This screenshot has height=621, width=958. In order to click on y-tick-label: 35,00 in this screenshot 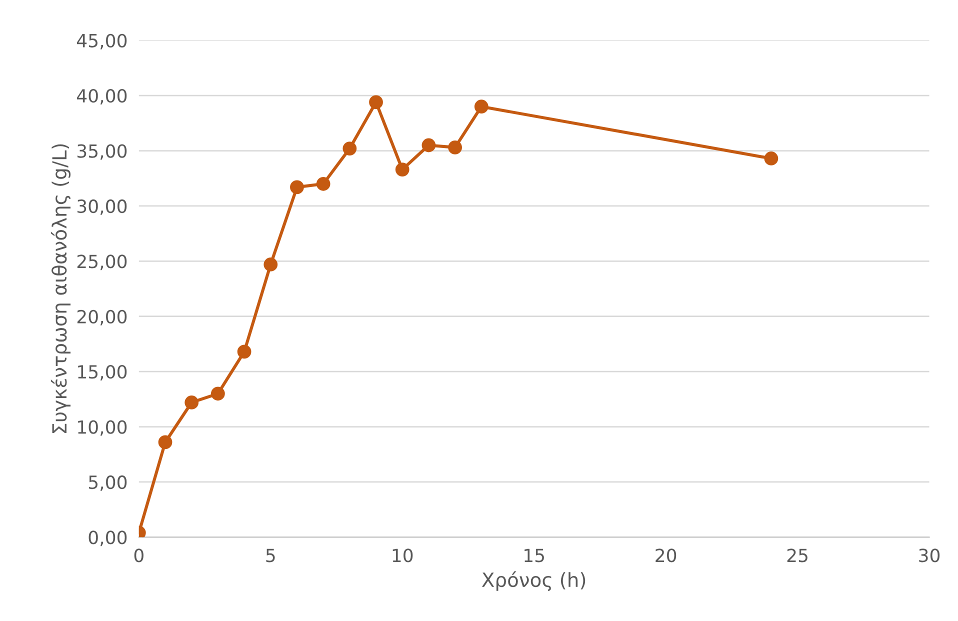, I will do `click(102, 152)`.